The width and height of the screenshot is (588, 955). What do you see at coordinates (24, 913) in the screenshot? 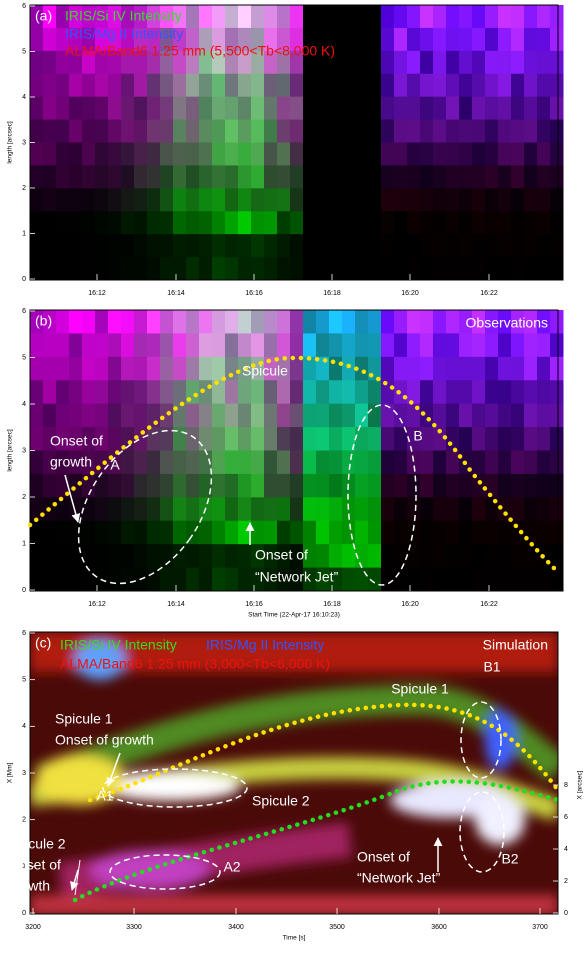
I see `y-tick-label: 0` at bounding box center [24, 913].